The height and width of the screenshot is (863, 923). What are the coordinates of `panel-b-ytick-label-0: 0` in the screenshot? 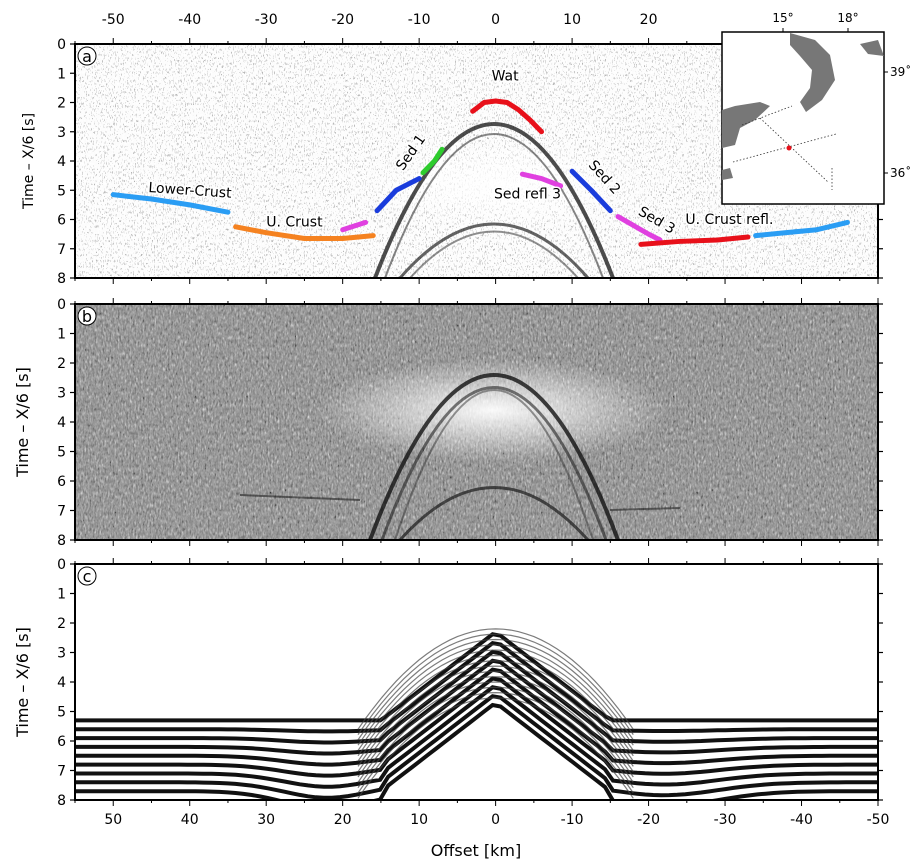 It's located at (61, 305).